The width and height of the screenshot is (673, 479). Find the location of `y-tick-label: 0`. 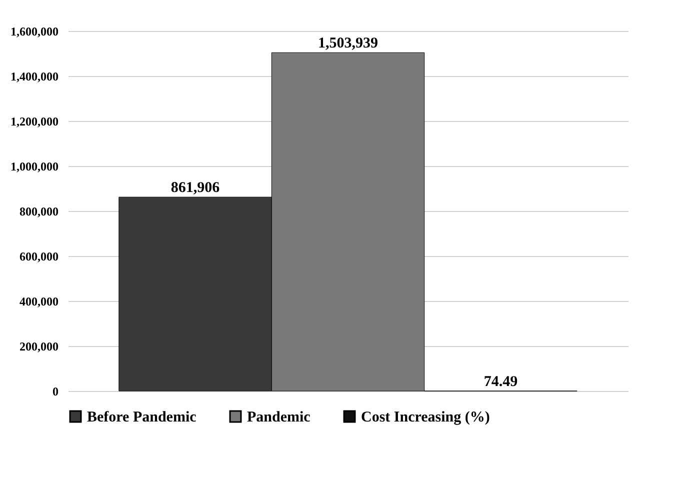

y-tick-label: 0 is located at coordinates (55, 391).